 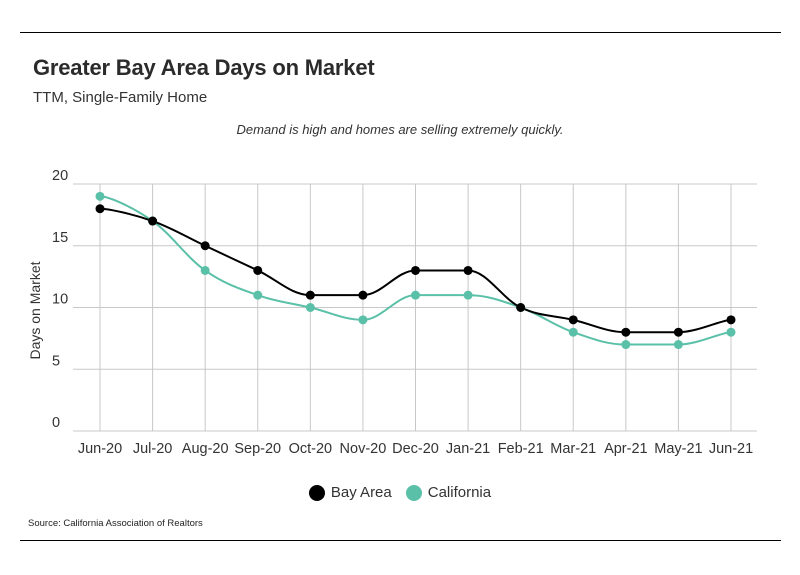 What do you see at coordinates (316, 492) in the screenshot?
I see `legend-swatch-bay-area` at bounding box center [316, 492].